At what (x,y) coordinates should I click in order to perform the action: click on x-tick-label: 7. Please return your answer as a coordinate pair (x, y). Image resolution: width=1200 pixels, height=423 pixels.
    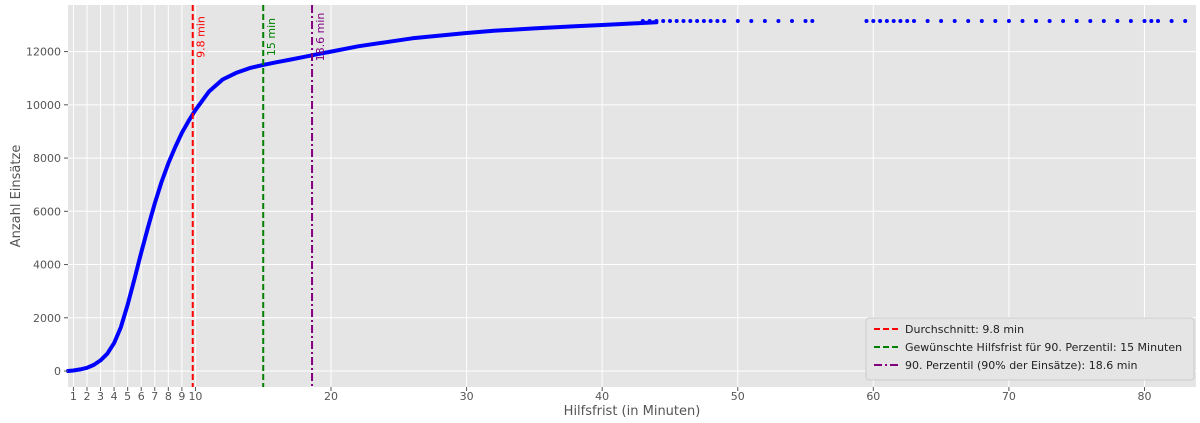
    Looking at the image, I should click on (154, 396).